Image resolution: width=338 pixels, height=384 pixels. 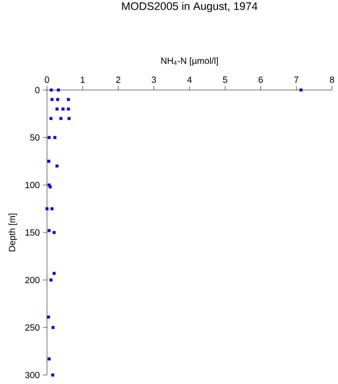 What do you see at coordinates (33, 232) in the screenshot?
I see `y-tick-label: 150` at bounding box center [33, 232].